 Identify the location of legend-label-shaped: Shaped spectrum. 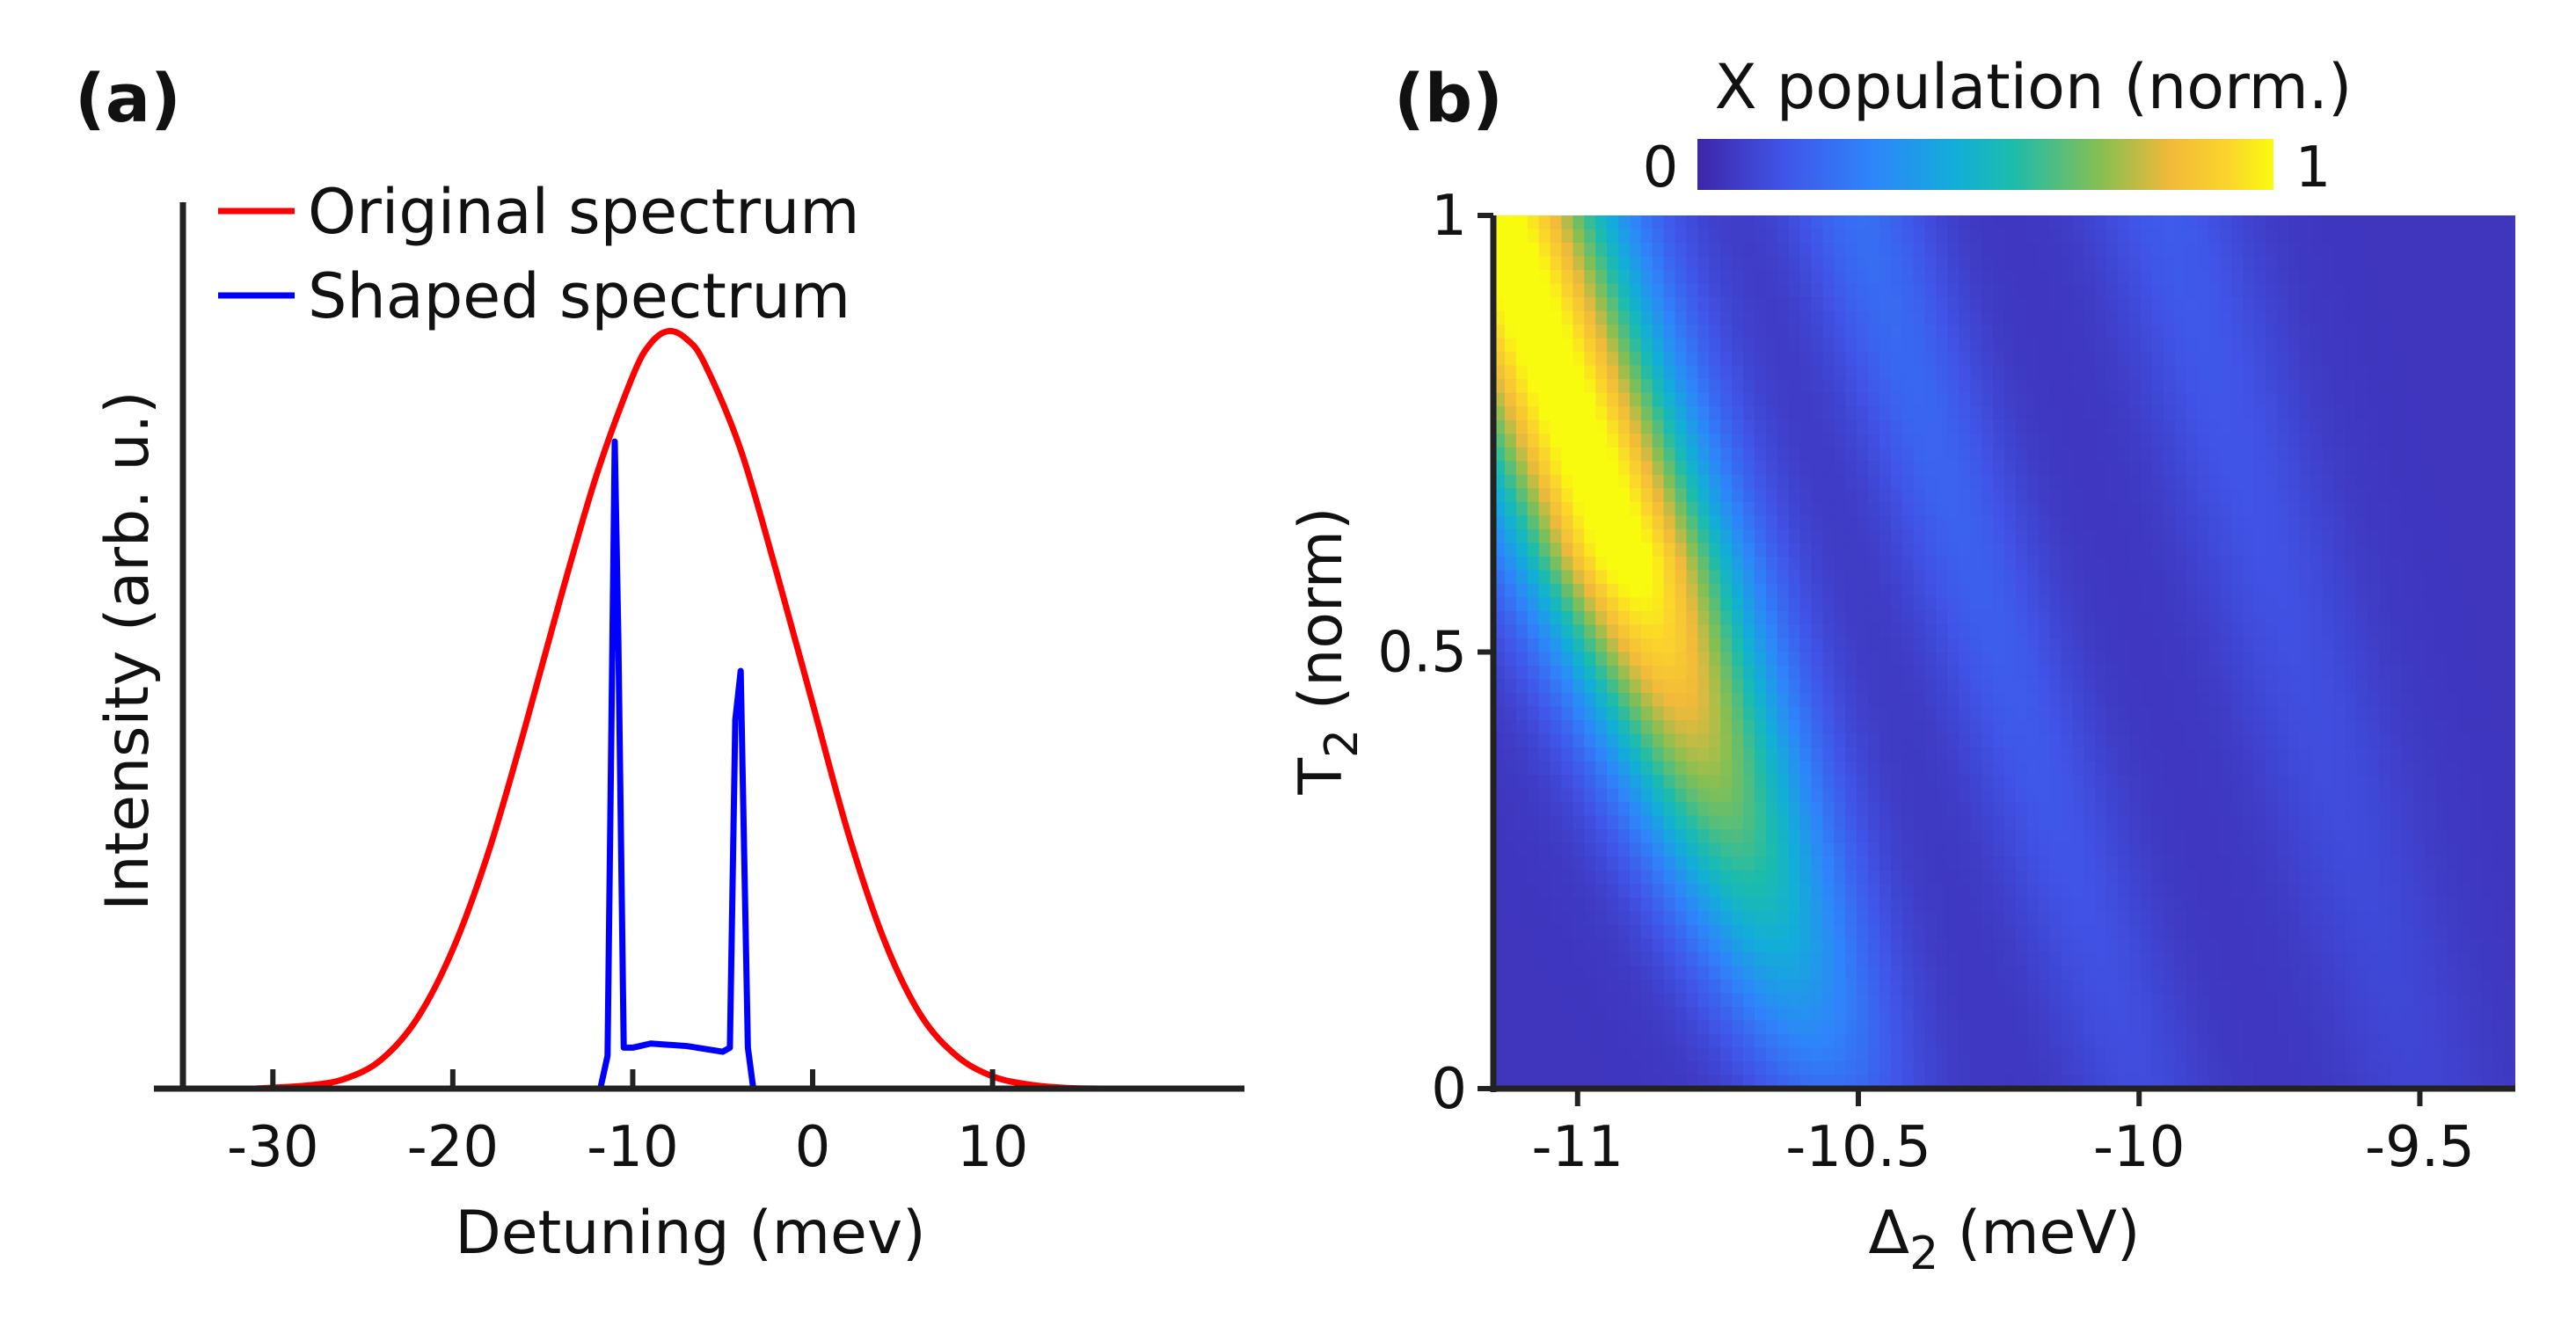
(579, 296).